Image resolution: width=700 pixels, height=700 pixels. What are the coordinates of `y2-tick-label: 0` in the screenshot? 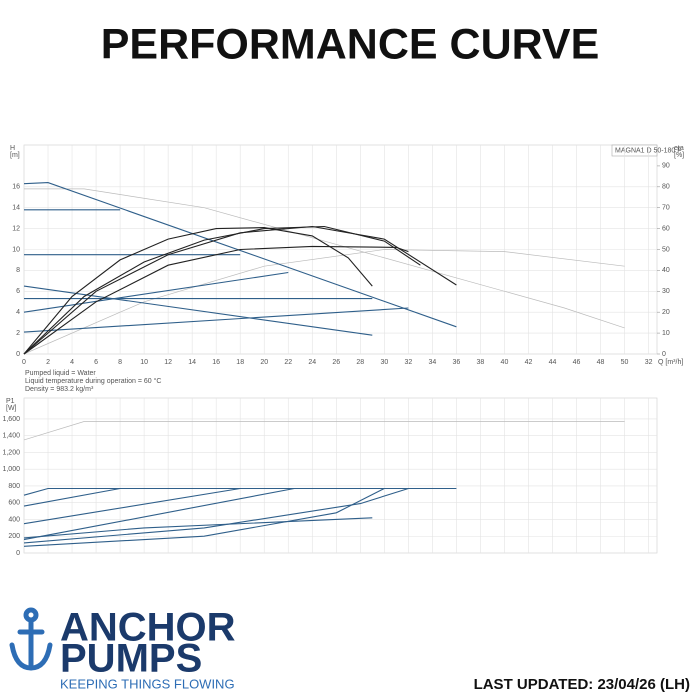 It's located at (664, 354).